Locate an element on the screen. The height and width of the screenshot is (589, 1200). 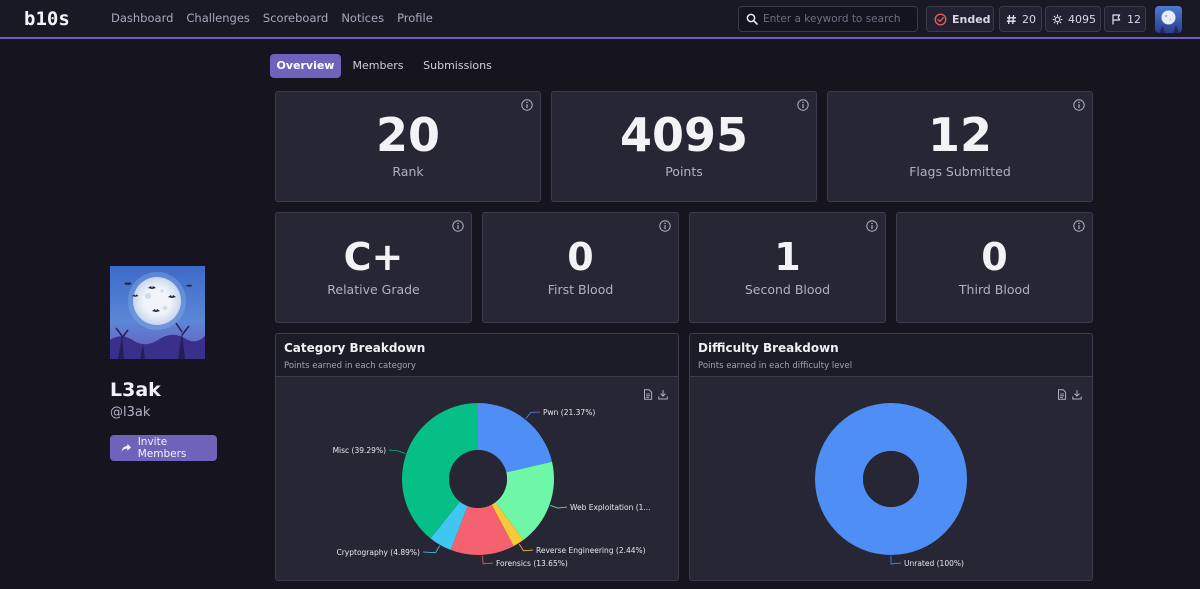
difficulty-pie-chart: Unrated (100%) is located at coordinates (891, 485).